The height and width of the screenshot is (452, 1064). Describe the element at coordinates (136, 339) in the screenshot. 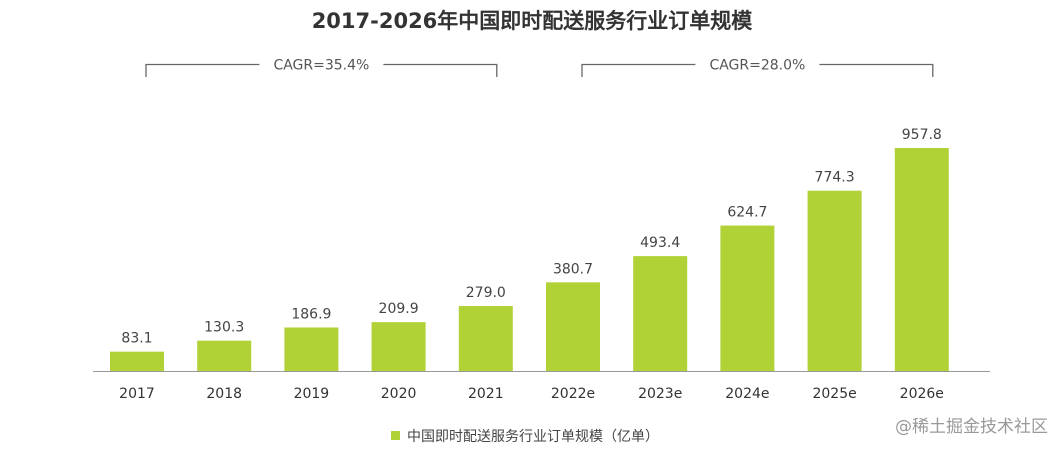

I see `data-label-2017: 83.1` at that location.